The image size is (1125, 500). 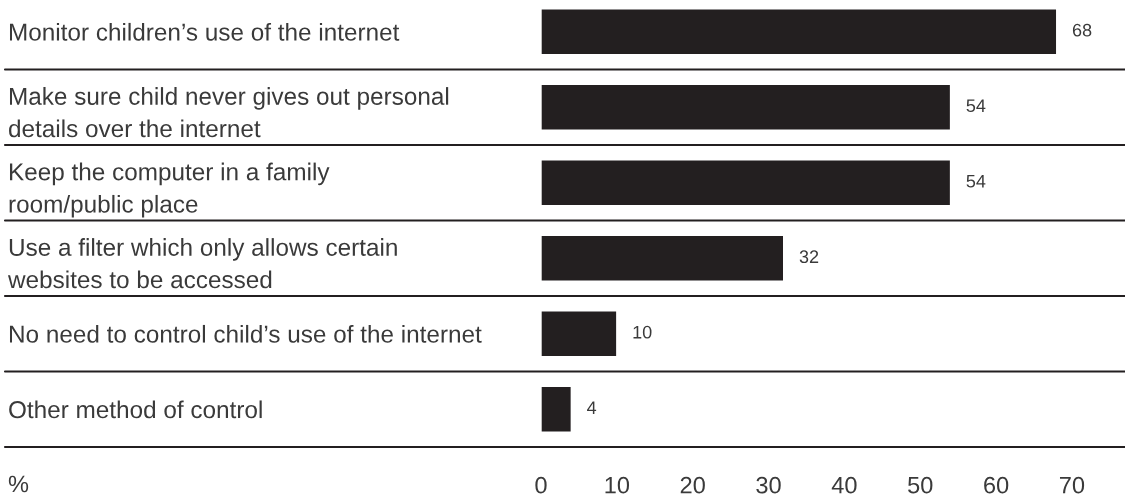 I want to click on y-tick-label: No need to control child’s use of the internet, so click(x=245, y=333).